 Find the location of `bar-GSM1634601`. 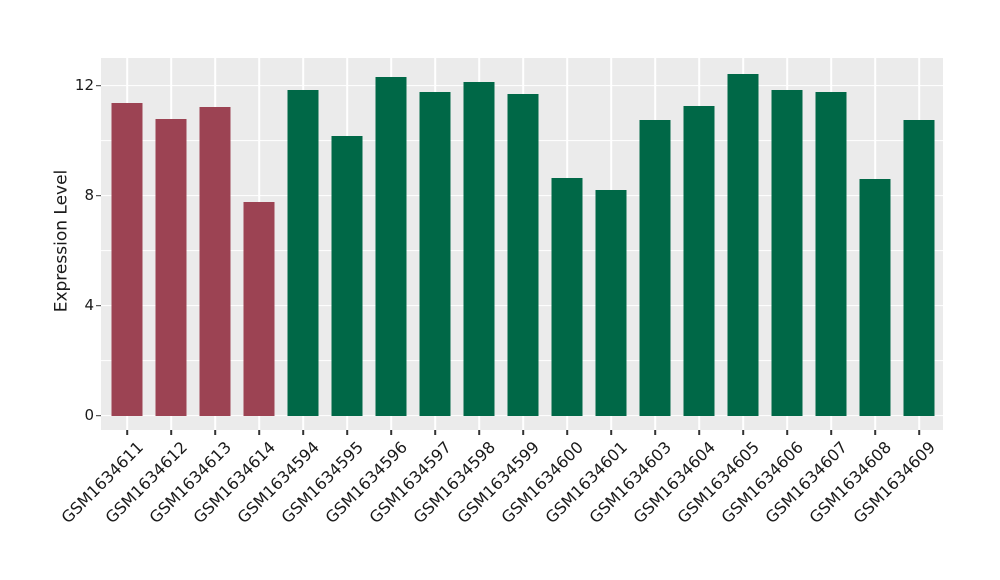

bar-GSM1634601 is located at coordinates (611, 303).